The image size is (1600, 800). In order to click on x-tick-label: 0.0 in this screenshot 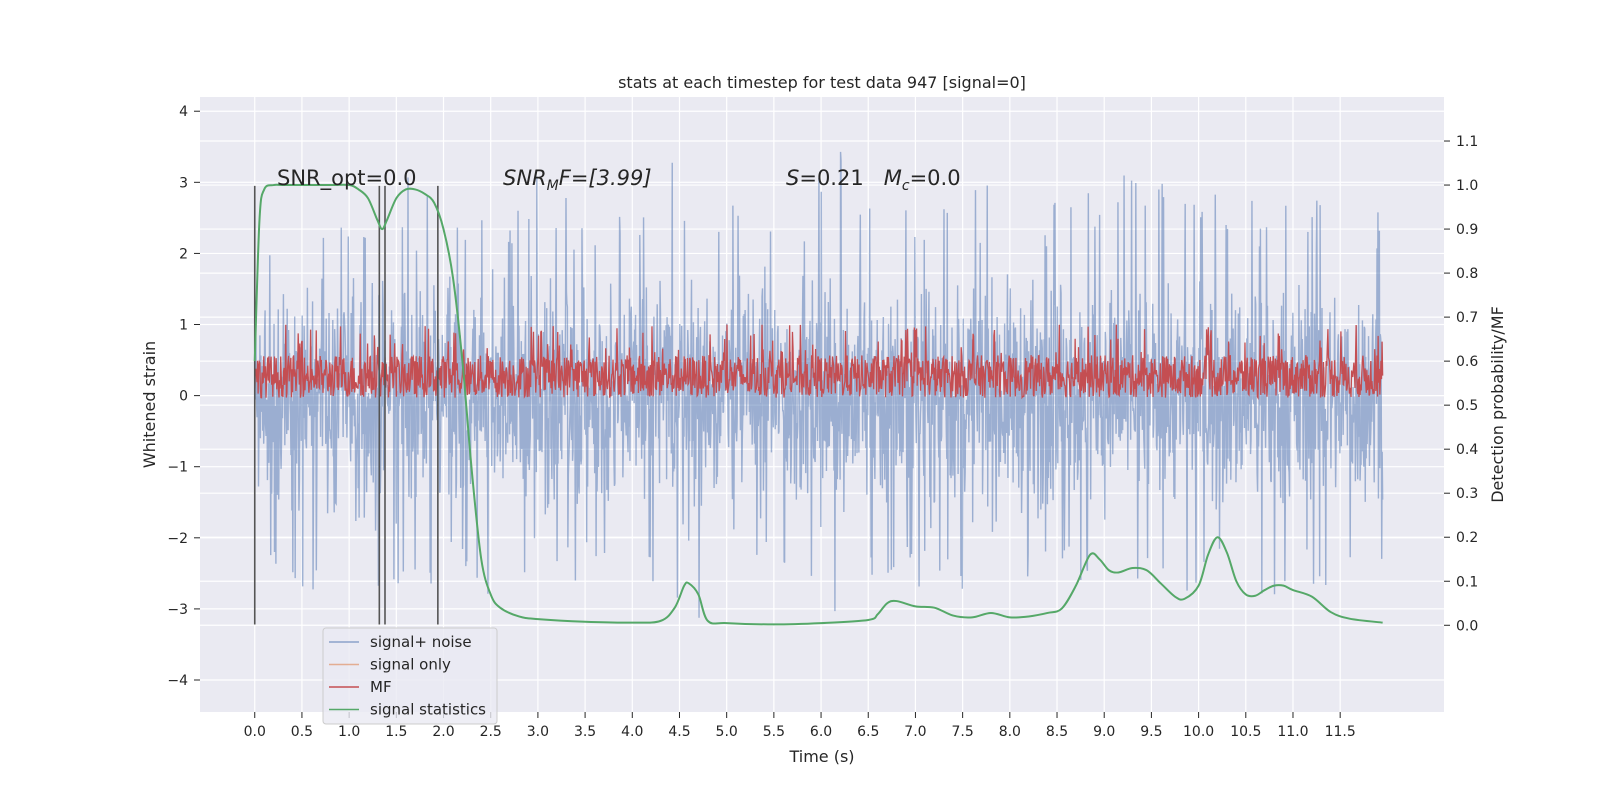, I will do `click(255, 732)`.